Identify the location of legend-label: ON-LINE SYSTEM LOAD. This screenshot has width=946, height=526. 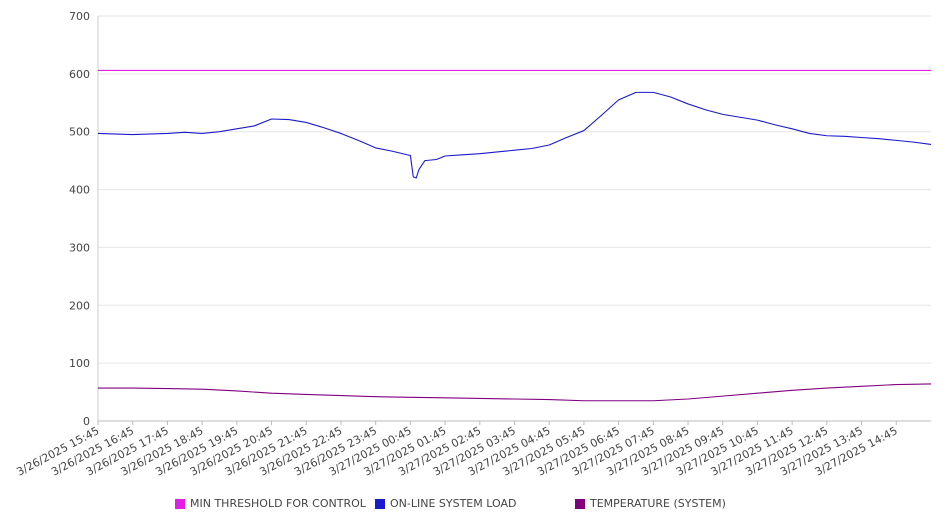
(453, 503).